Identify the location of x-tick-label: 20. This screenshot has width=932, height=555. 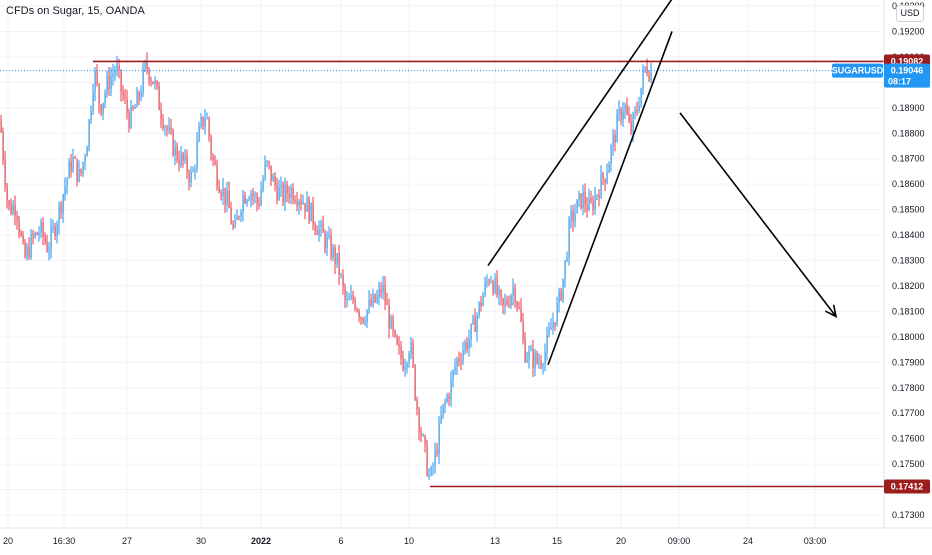
(8, 541).